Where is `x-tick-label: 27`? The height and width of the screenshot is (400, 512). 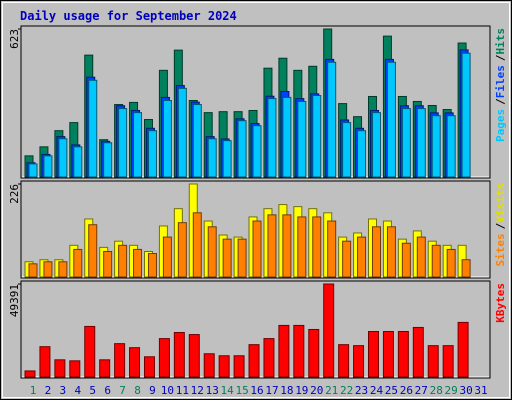
x-tick-label: 27 is located at coordinates (421, 390).